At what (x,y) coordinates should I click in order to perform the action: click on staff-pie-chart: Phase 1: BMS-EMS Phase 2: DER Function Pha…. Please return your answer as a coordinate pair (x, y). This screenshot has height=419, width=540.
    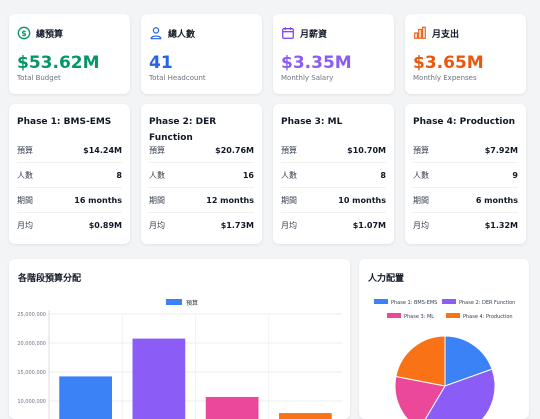
    Looking at the image, I should click on (444, 359).